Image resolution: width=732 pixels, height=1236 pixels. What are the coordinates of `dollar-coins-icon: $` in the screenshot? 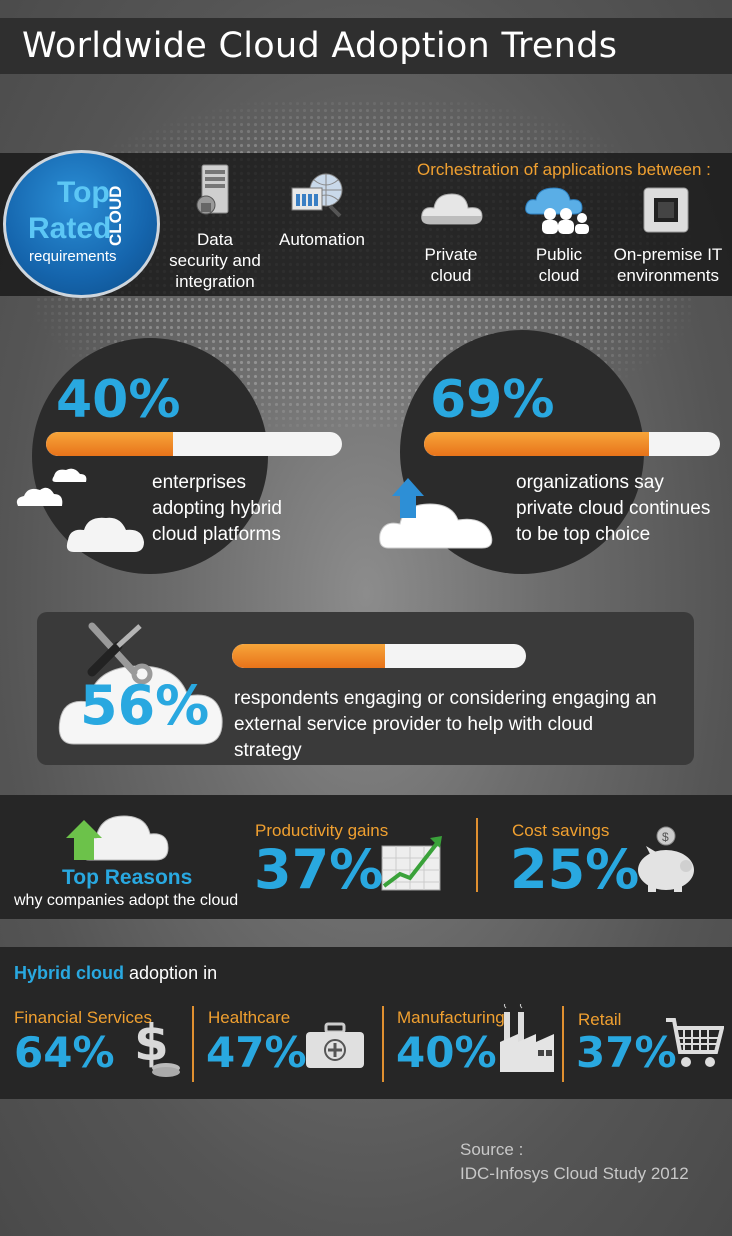 It's located at (158, 1046).